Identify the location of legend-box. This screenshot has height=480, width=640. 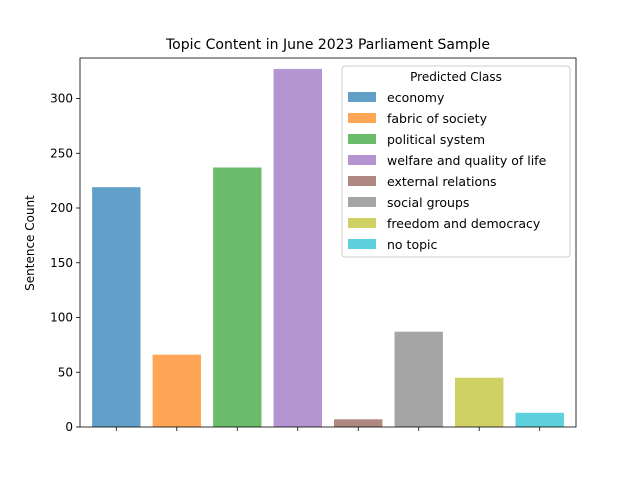
(456, 161).